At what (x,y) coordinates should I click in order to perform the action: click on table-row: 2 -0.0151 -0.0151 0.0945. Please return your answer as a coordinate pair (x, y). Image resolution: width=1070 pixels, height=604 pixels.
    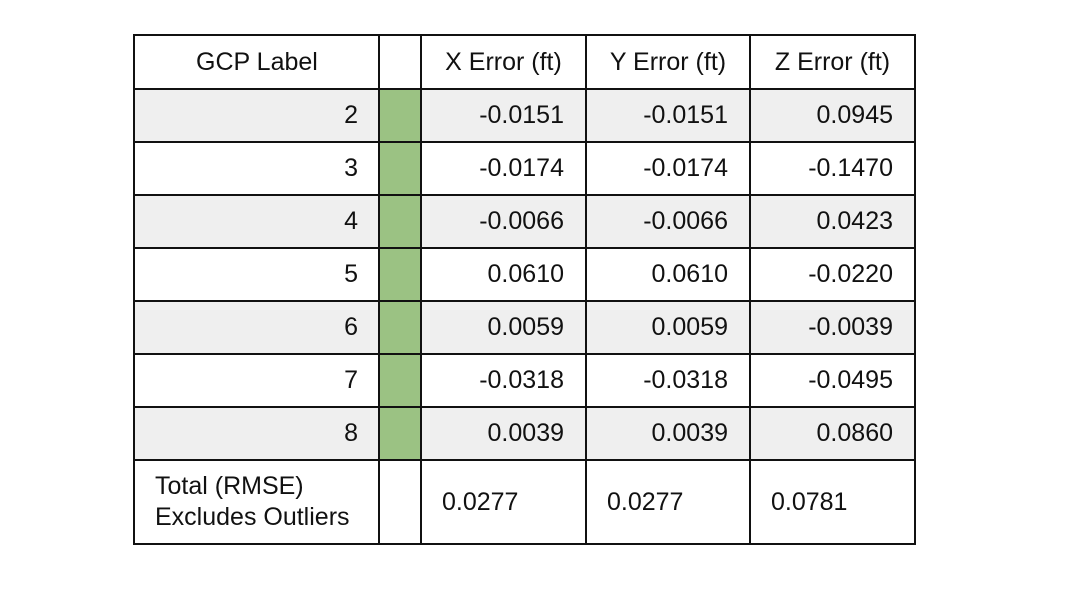
    Looking at the image, I should click on (524, 115).